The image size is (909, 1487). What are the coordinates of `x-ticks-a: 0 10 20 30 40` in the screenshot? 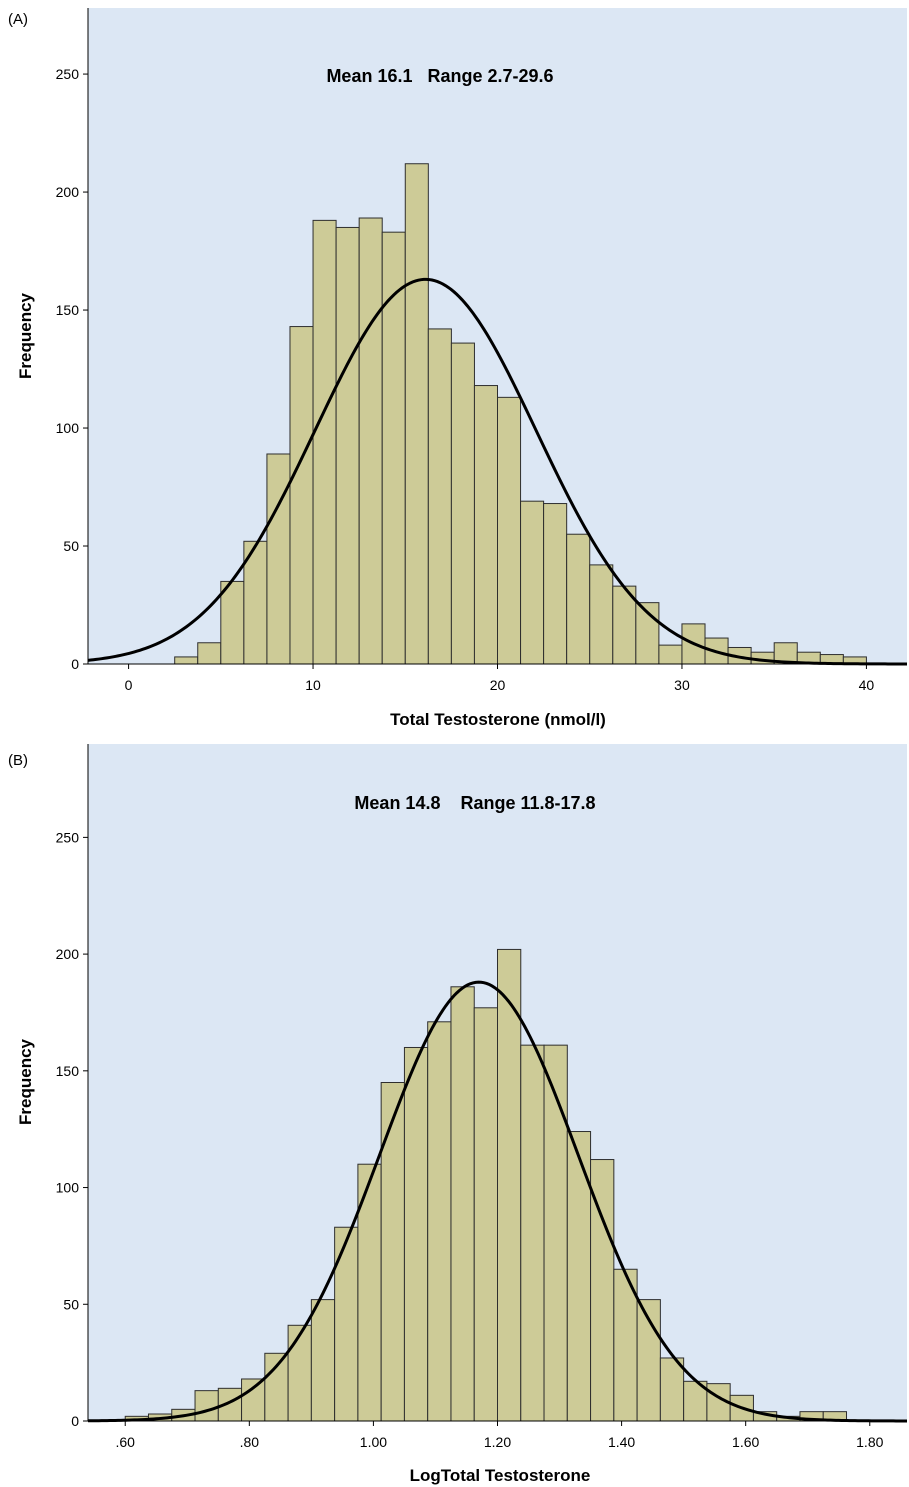 It's located at (500, 678).